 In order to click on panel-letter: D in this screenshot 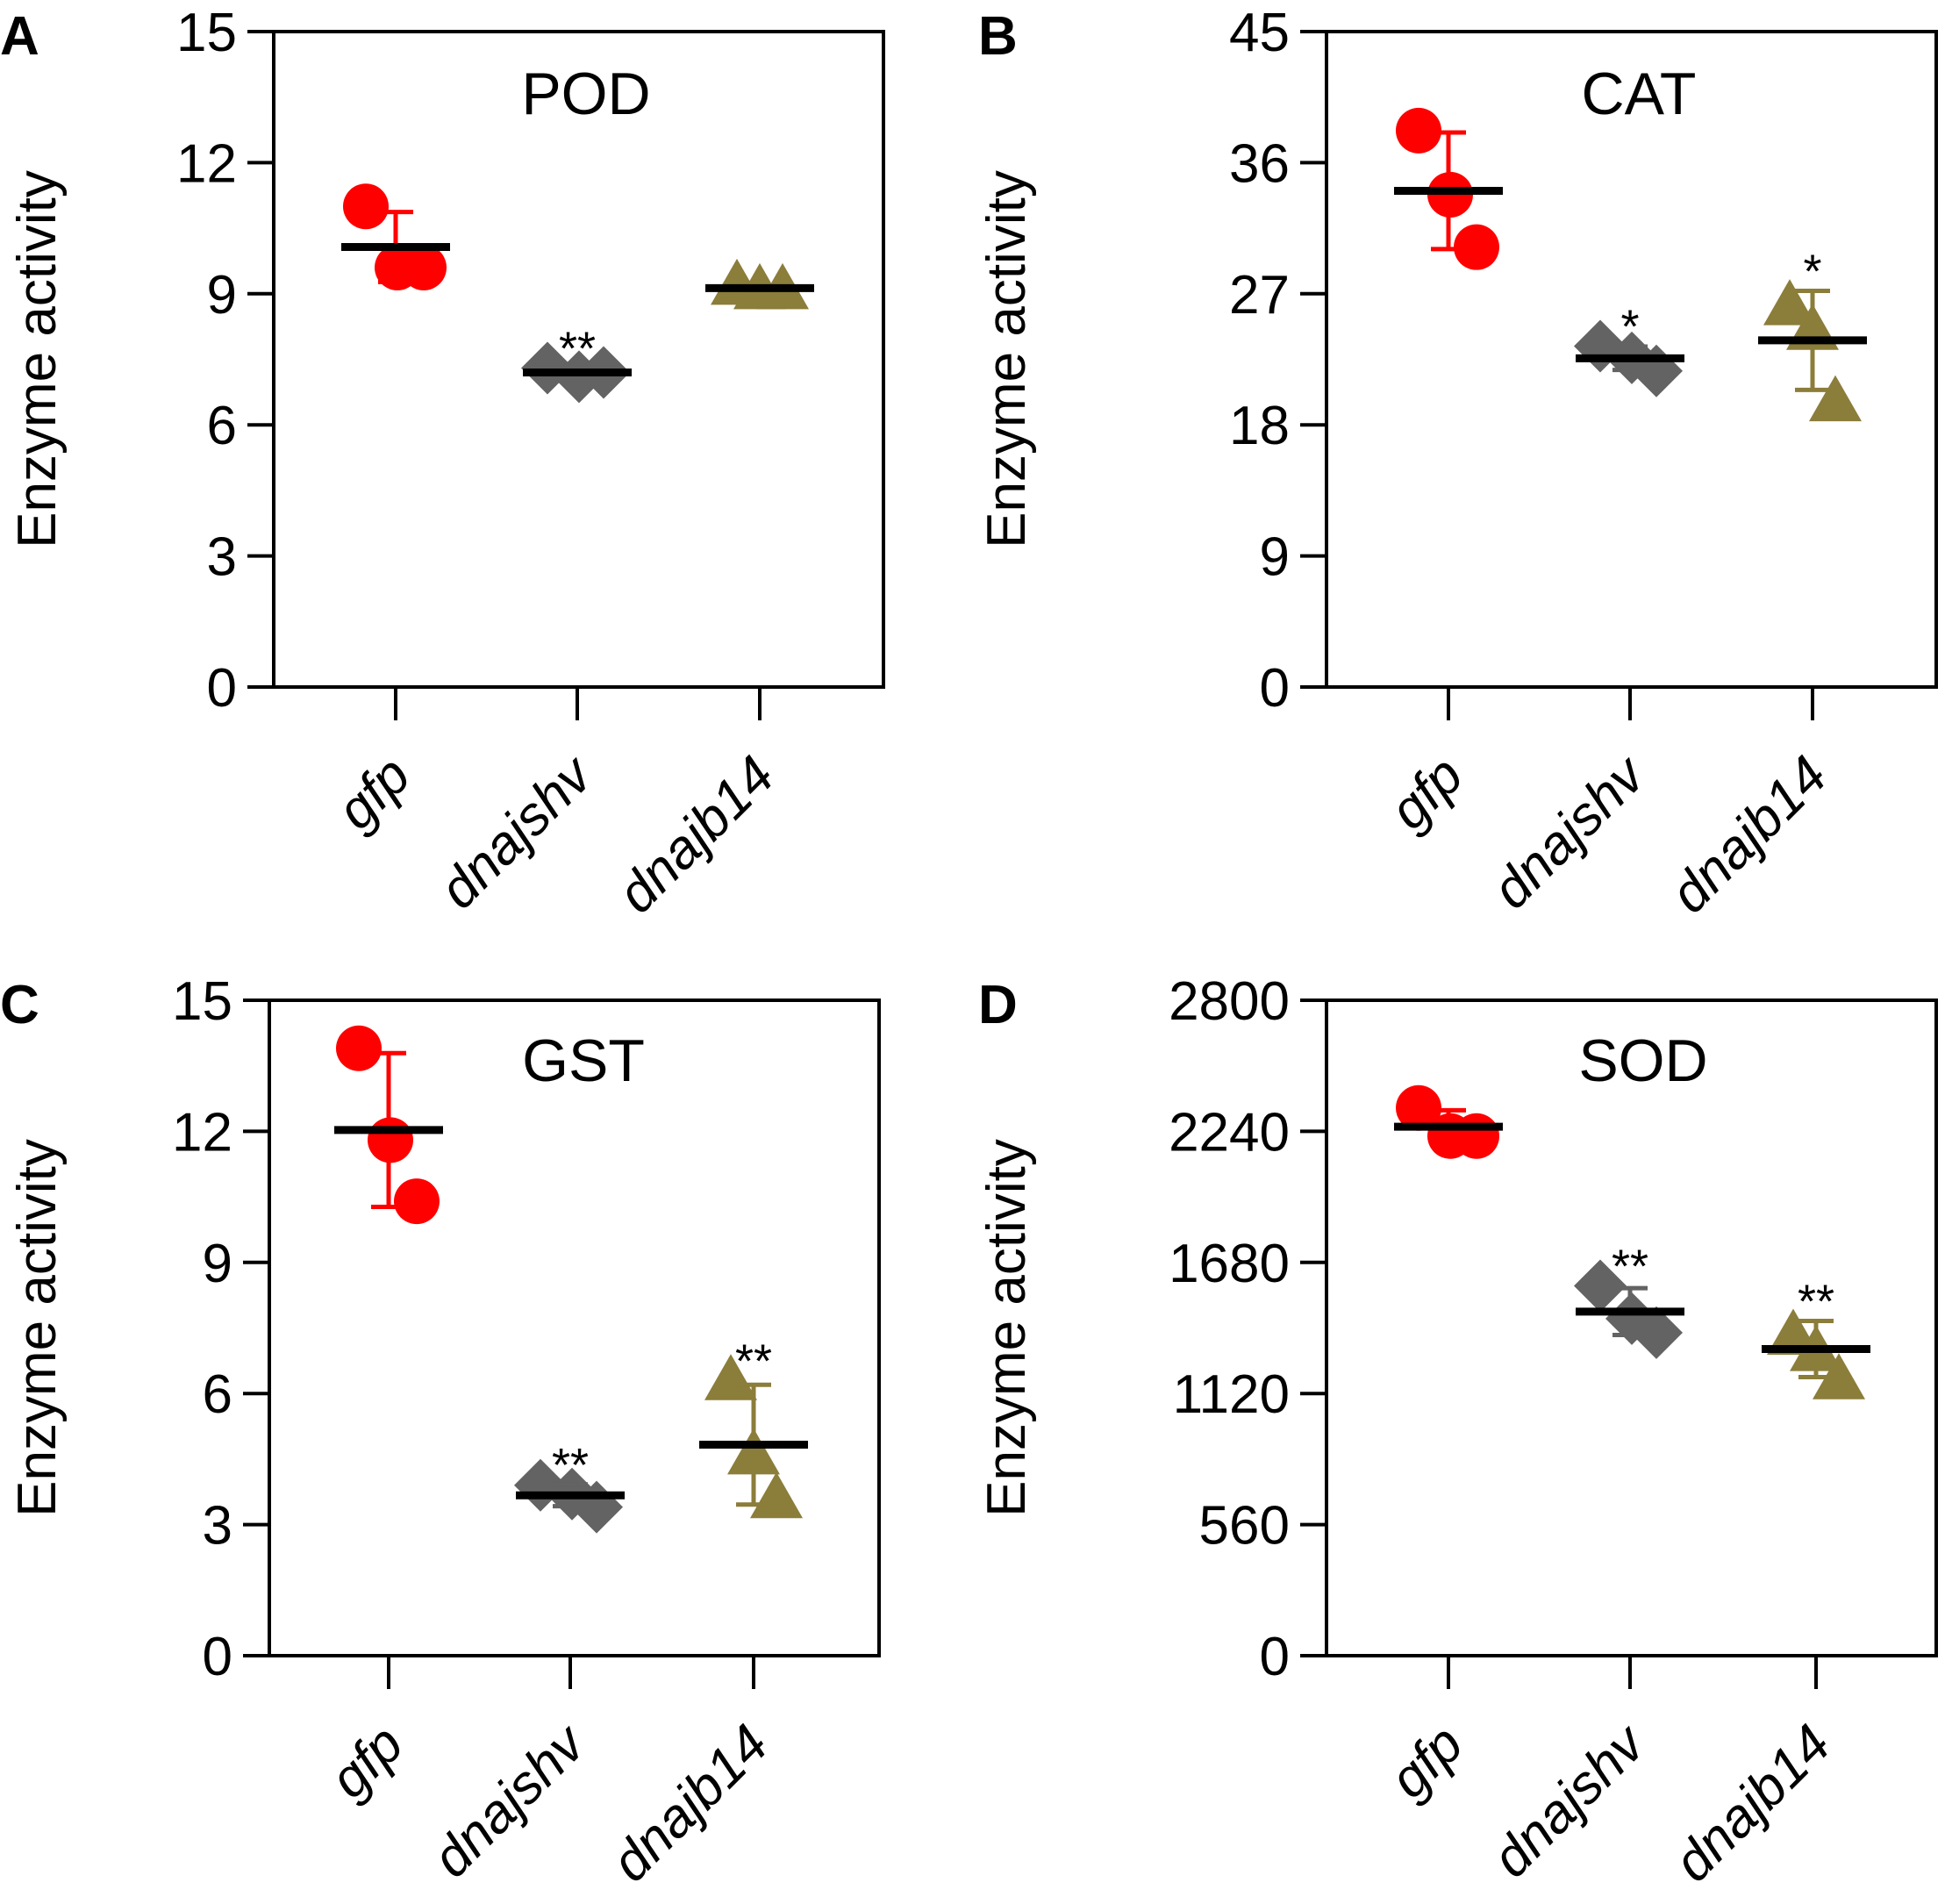, I will do `click(998, 1005)`.